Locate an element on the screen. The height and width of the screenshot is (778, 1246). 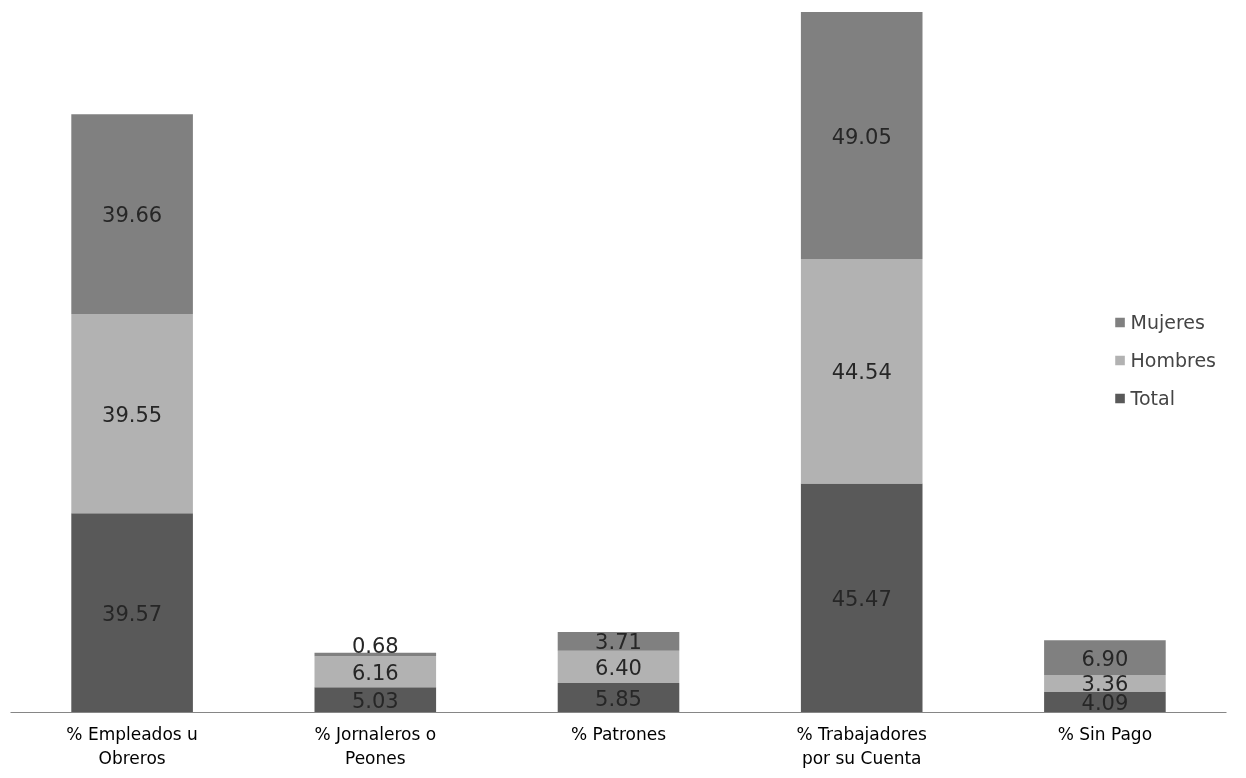
data-label: 6.40 is located at coordinates (618, 667).